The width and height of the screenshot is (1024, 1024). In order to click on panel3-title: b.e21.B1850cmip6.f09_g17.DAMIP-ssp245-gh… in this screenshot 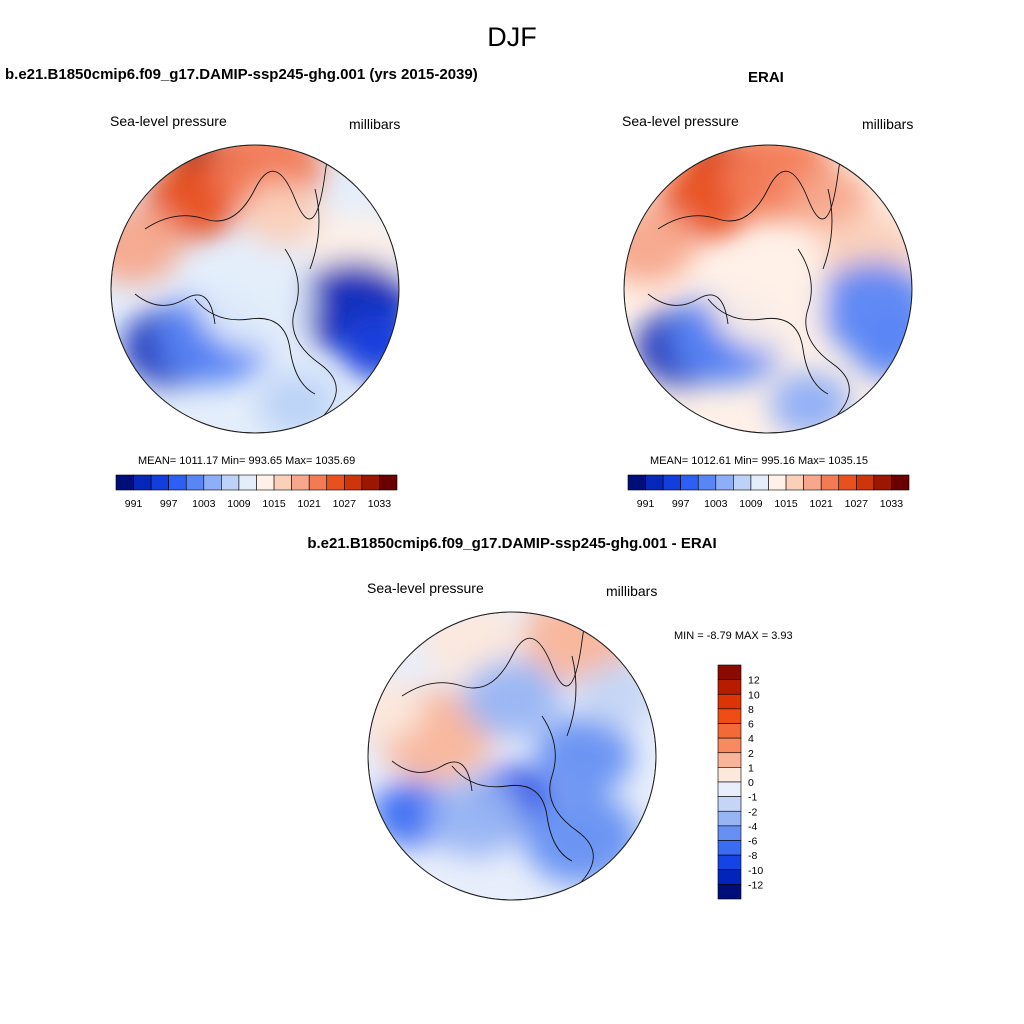, I will do `click(512, 543)`.